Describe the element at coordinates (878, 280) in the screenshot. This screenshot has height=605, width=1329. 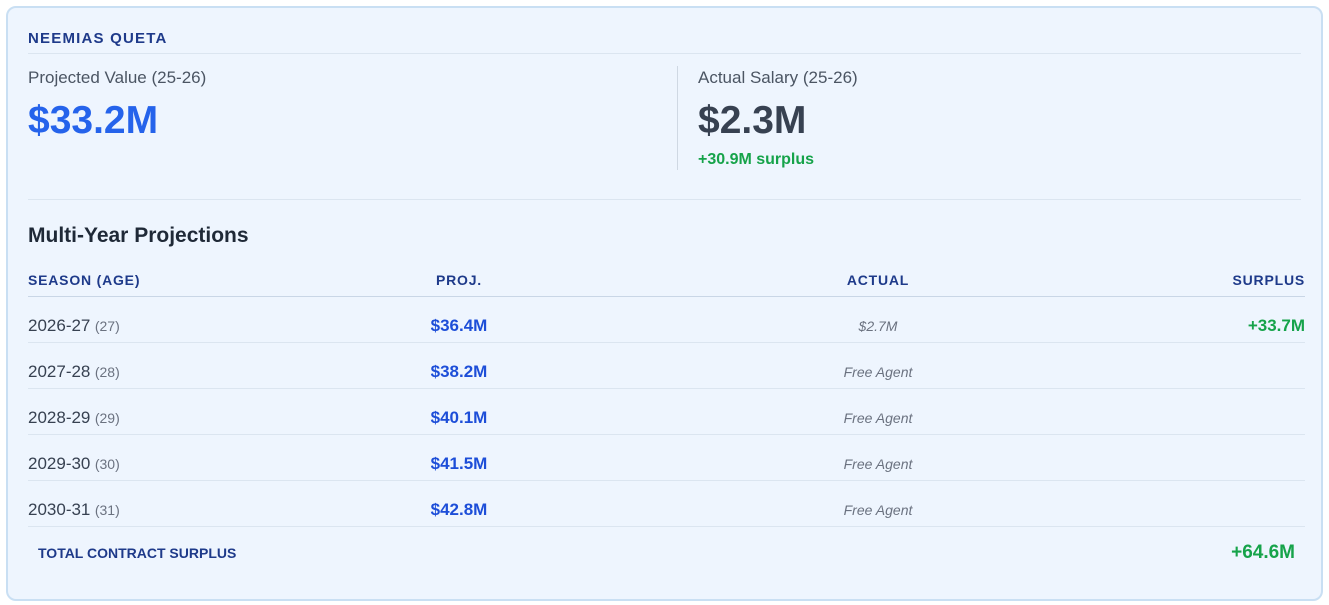
I see `header-actual: ACTUAL` at that location.